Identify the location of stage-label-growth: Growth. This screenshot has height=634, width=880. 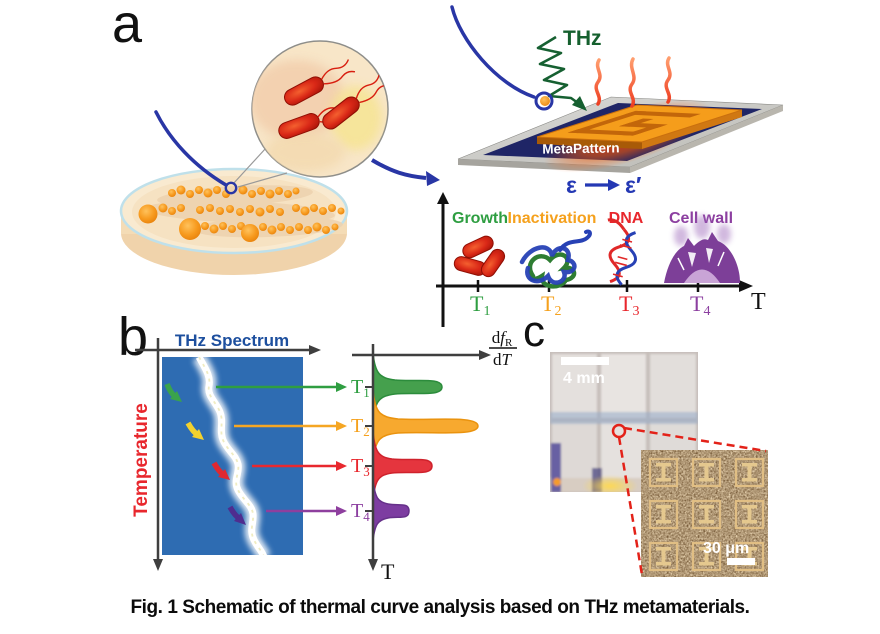
(480, 218).